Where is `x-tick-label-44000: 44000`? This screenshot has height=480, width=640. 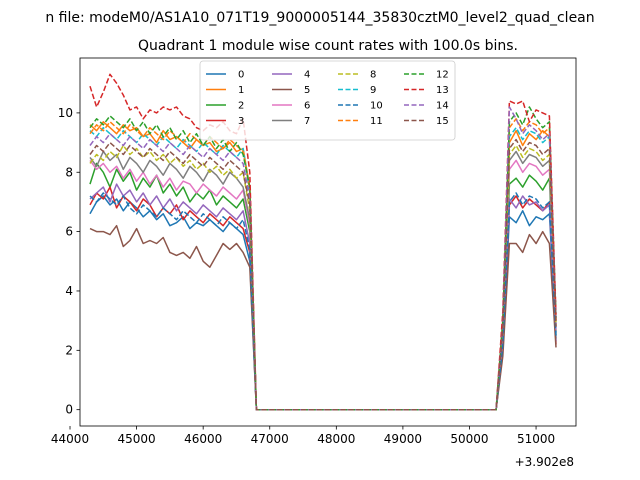 x-tick-label-44000: 44000 is located at coordinates (70, 439).